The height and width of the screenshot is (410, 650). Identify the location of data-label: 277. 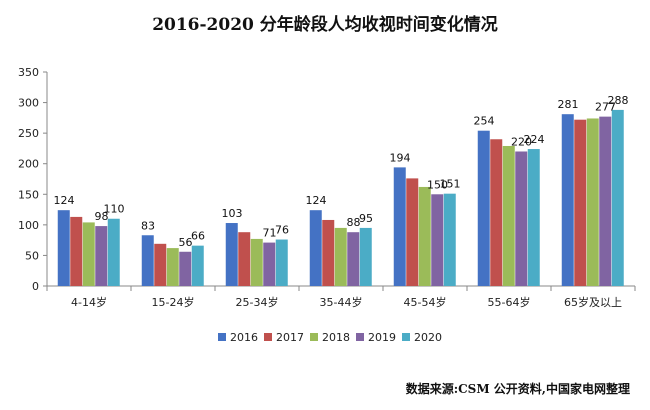
(605, 107).